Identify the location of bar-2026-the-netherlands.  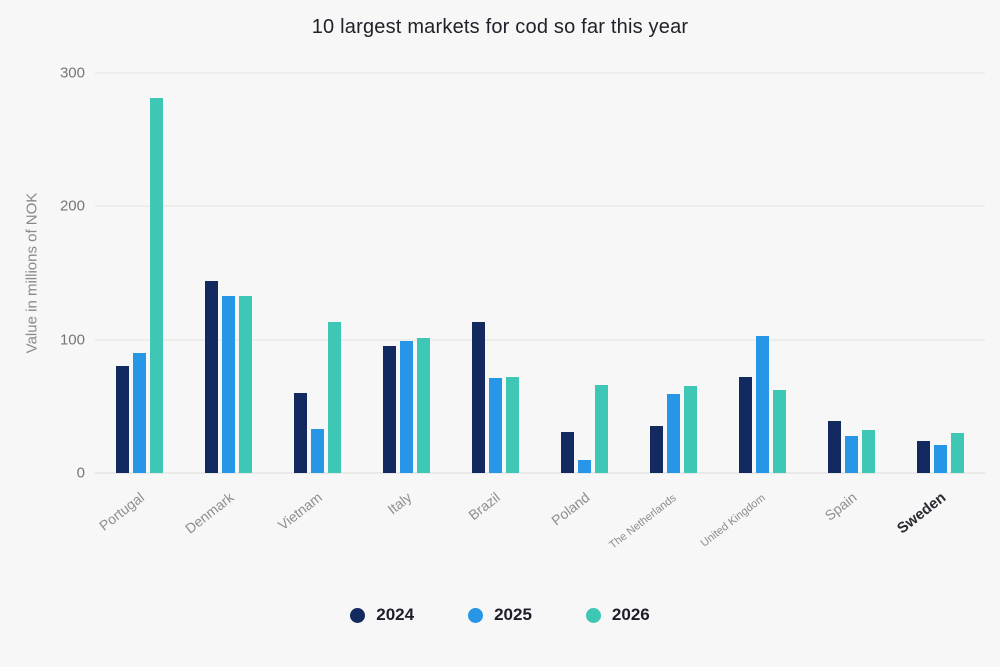
(690, 429).